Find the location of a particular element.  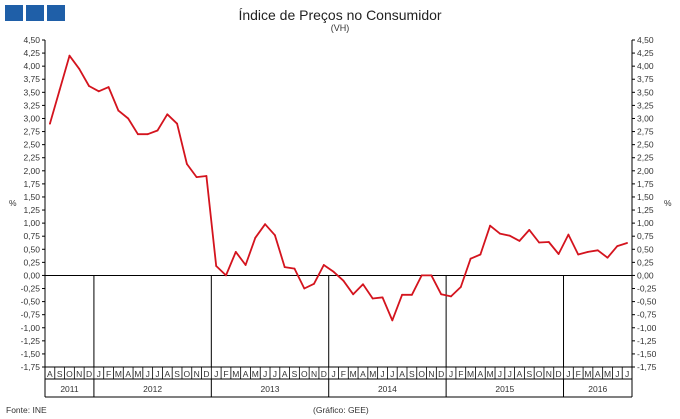

source-note: Fonte: INE is located at coordinates (26, 410).